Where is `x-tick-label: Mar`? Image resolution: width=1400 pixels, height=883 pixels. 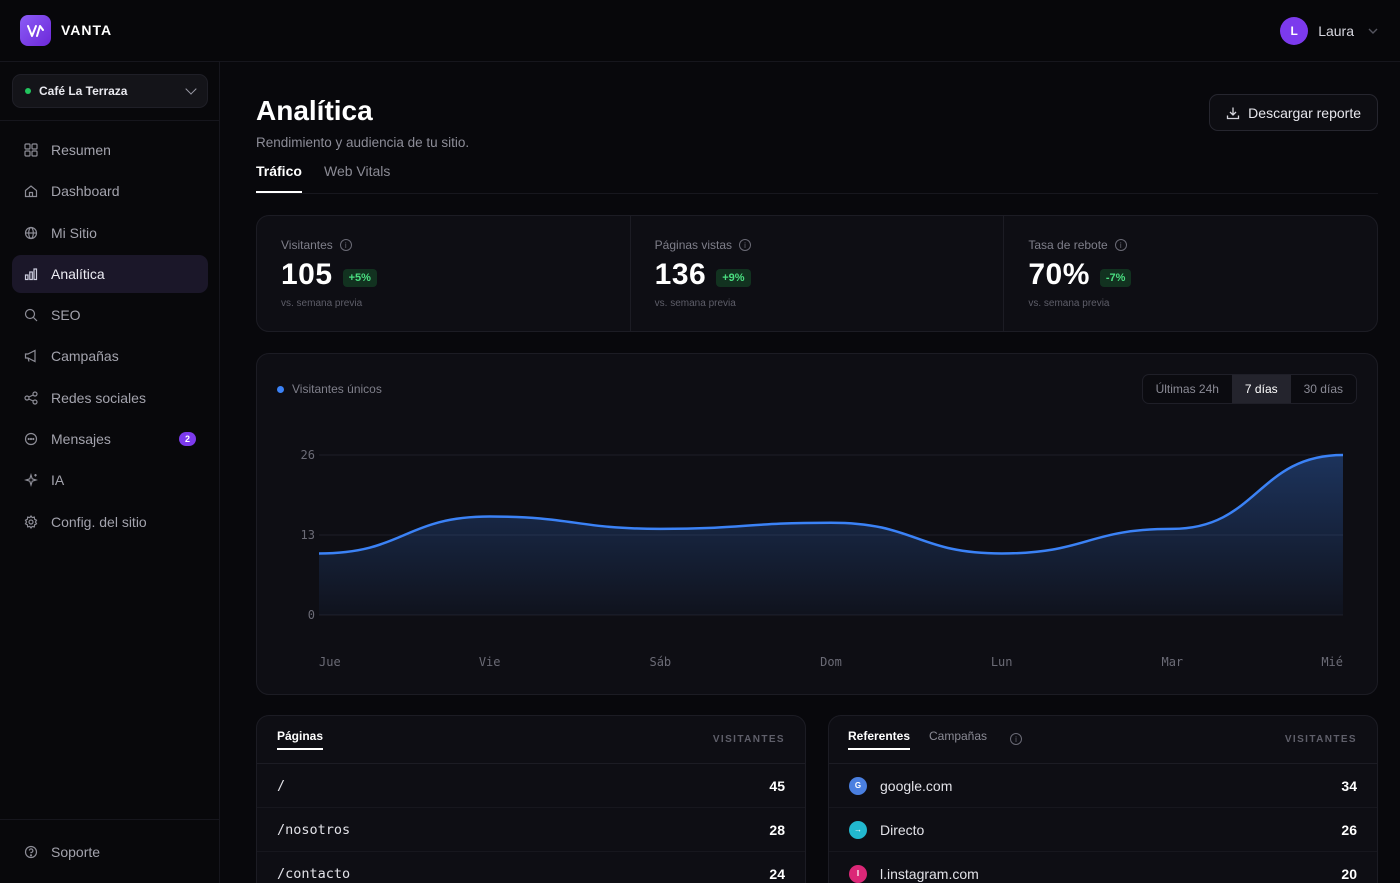
x-tick-label: Mar is located at coordinates (1172, 662).